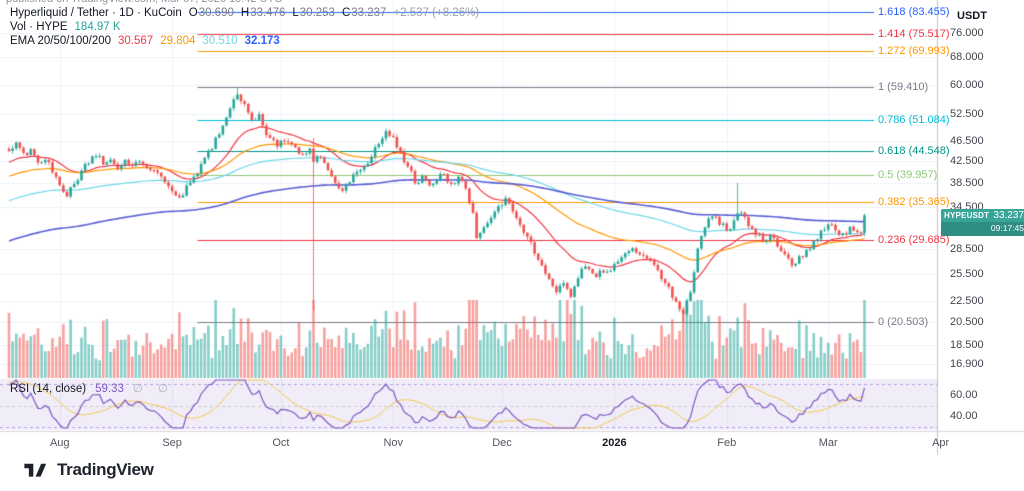  Describe the element at coordinates (136, 41) in the screenshot. I see `ema20-value: 30.567` at that location.